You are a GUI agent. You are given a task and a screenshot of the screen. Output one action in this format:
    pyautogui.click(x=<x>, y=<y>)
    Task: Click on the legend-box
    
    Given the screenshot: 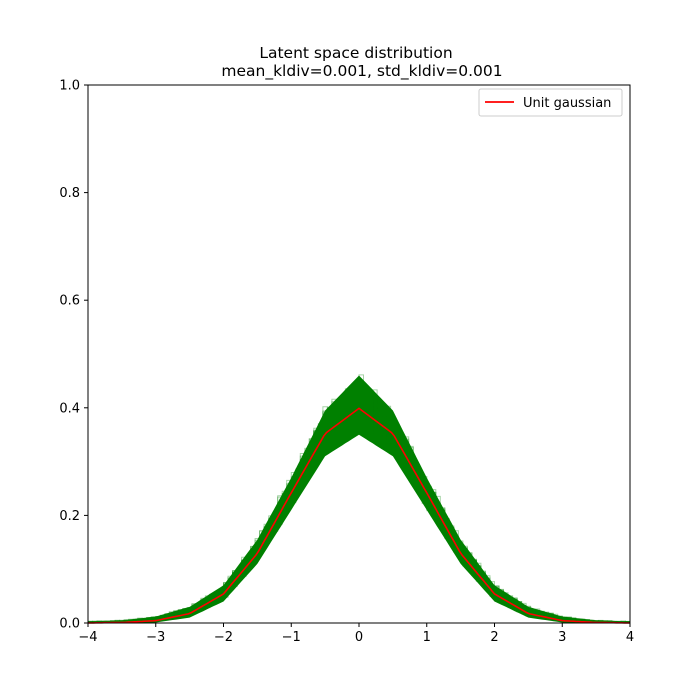 What is the action you would take?
    pyautogui.click(x=550, y=102)
    